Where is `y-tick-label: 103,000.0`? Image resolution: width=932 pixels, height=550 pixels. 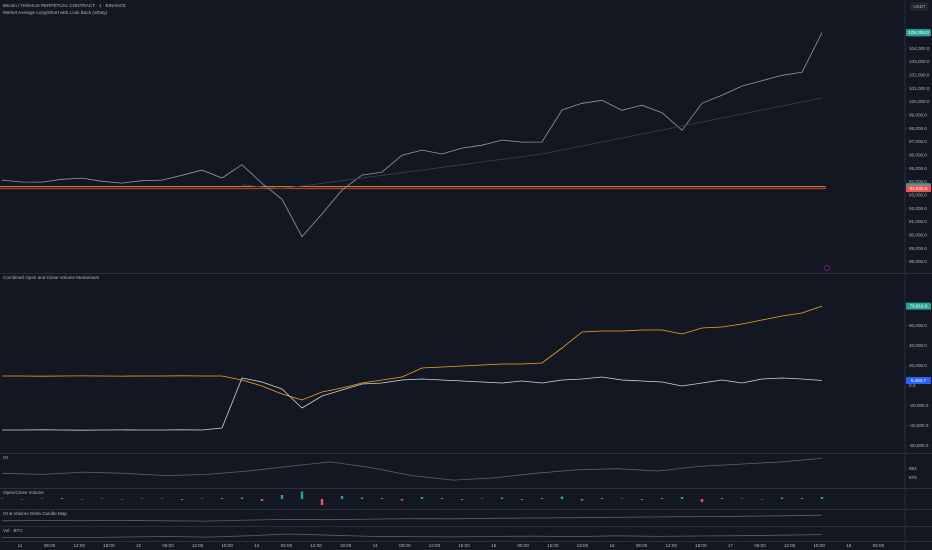
y-tick-label: 103,000.0 is located at coordinates (919, 61).